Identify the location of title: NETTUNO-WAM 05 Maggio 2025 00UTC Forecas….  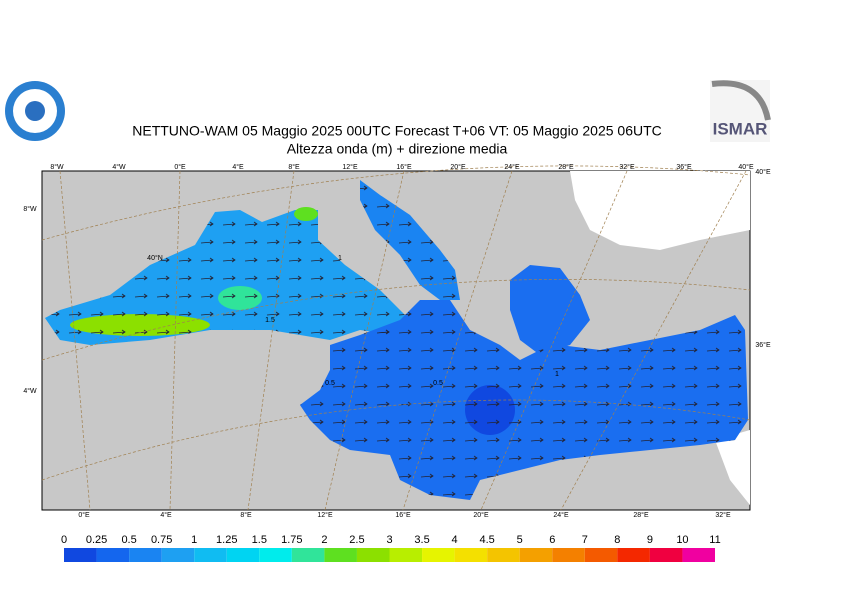
(397, 131).